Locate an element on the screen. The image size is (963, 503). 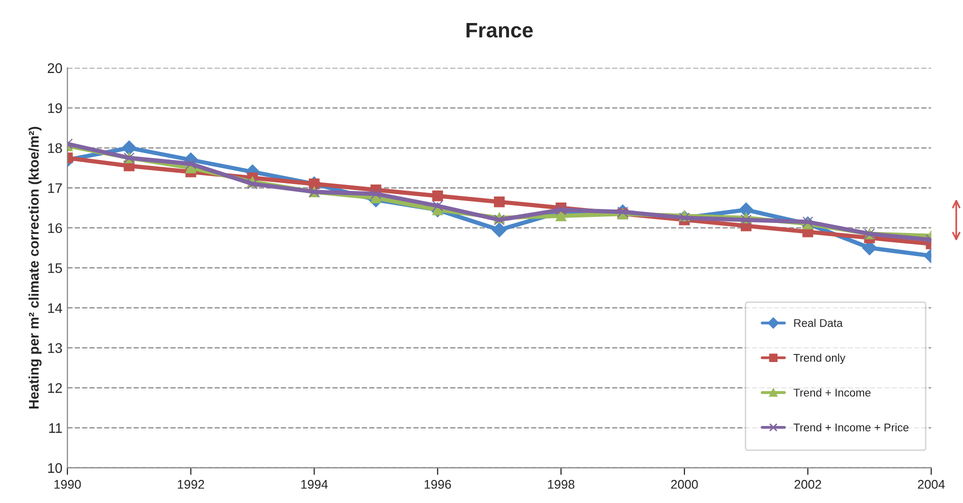
legend-label: Trend only is located at coordinates (820, 359).